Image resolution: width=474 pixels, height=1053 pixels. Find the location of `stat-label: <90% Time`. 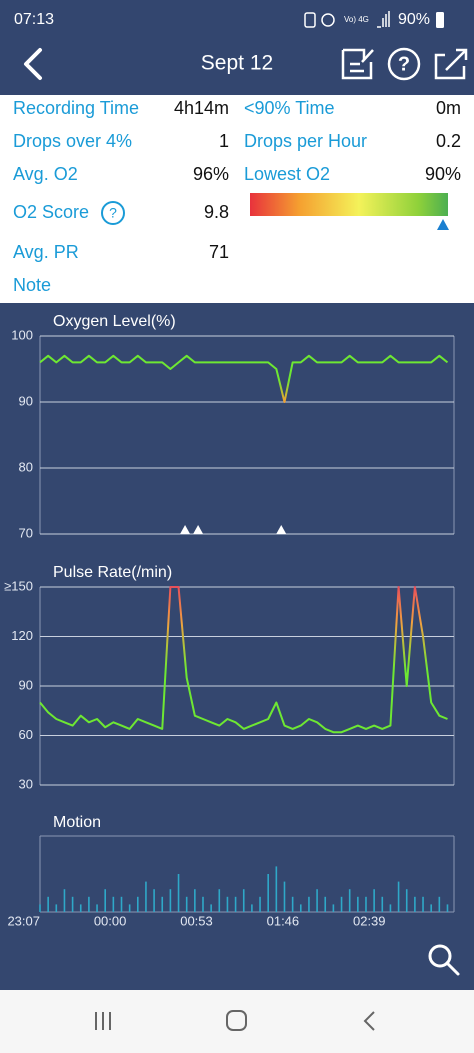

stat-label: <90% Time is located at coordinates (289, 108).